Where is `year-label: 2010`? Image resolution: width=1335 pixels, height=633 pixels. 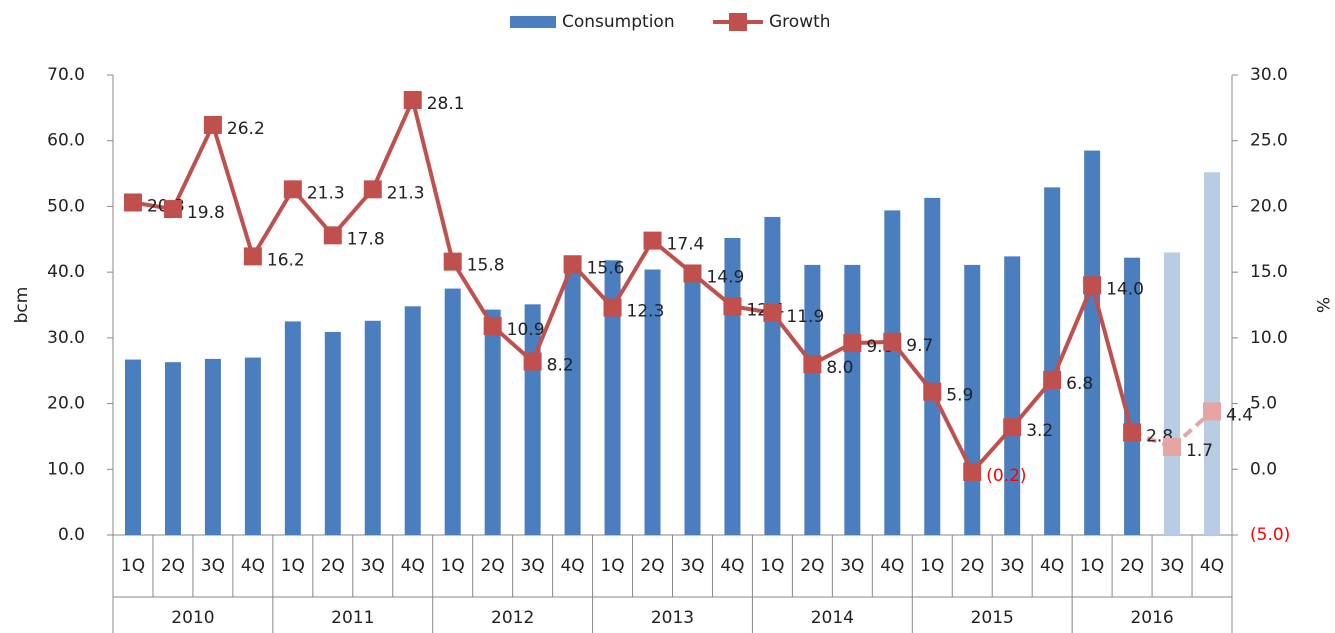
year-label: 2010 is located at coordinates (192, 618).